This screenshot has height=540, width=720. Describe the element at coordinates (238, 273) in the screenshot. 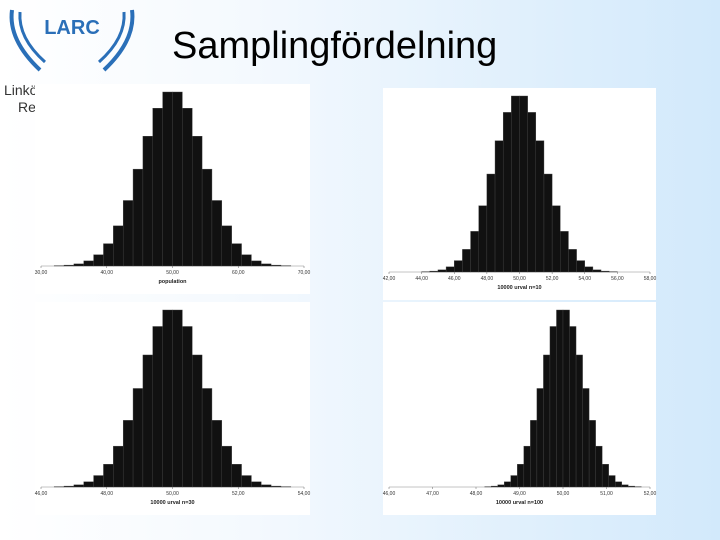

I see `x-tick-label: 60,00` at that location.